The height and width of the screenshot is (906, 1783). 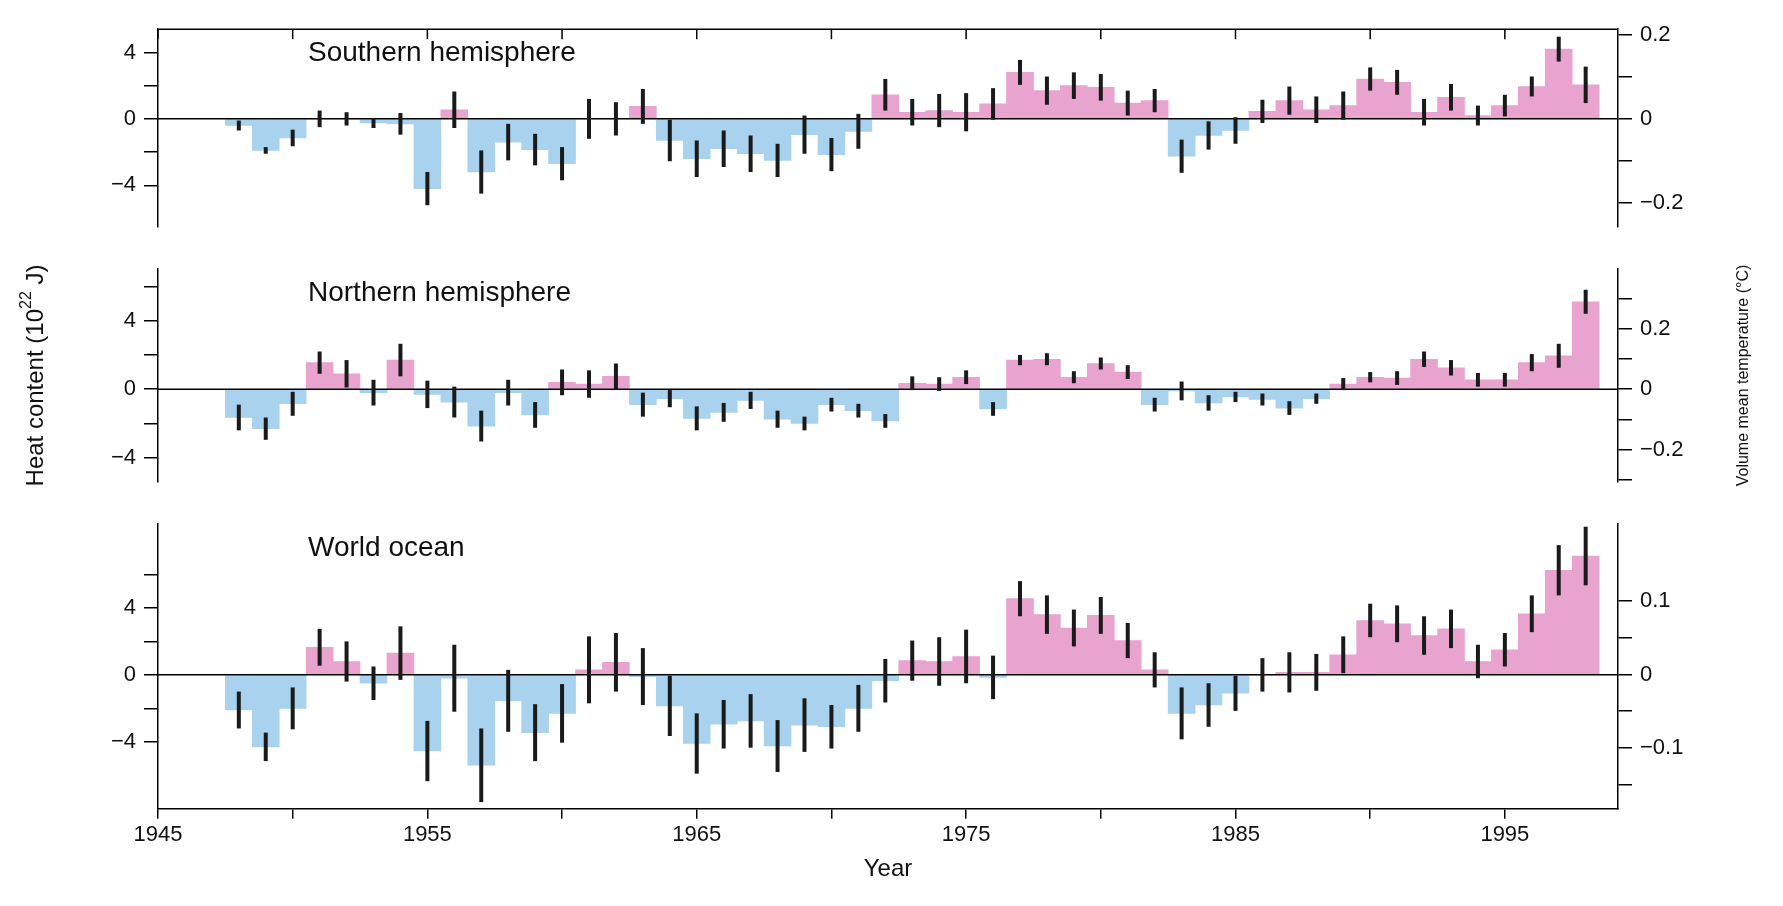 I want to click on x-tick-label: 1975, so click(x=966, y=834).